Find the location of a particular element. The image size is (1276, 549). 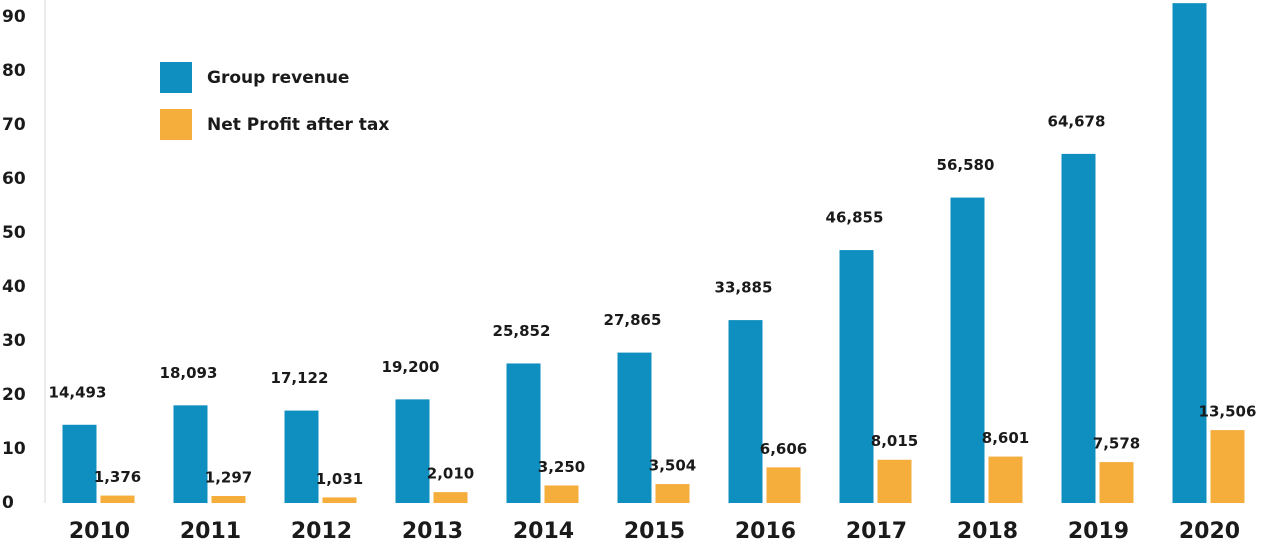

data-label: 2,010 is located at coordinates (450, 474).